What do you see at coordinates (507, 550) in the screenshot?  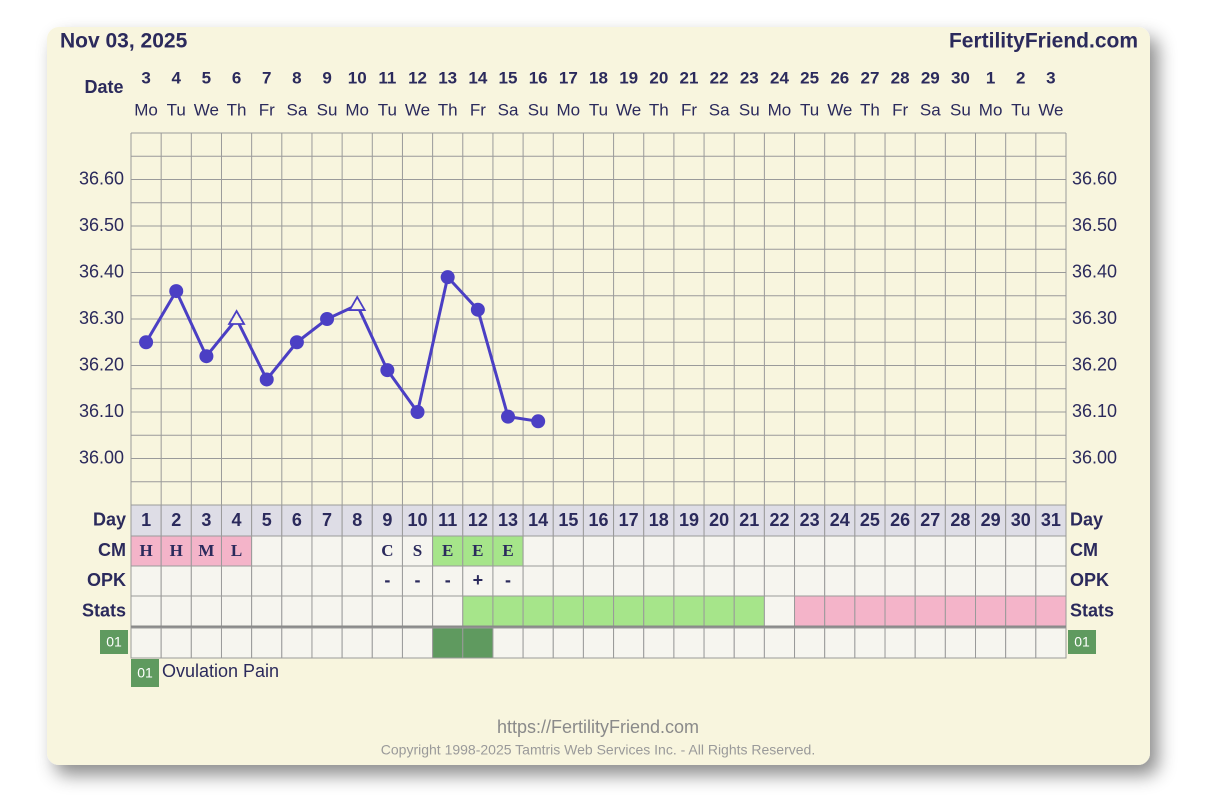 I see `cm-value: E` at bounding box center [507, 550].